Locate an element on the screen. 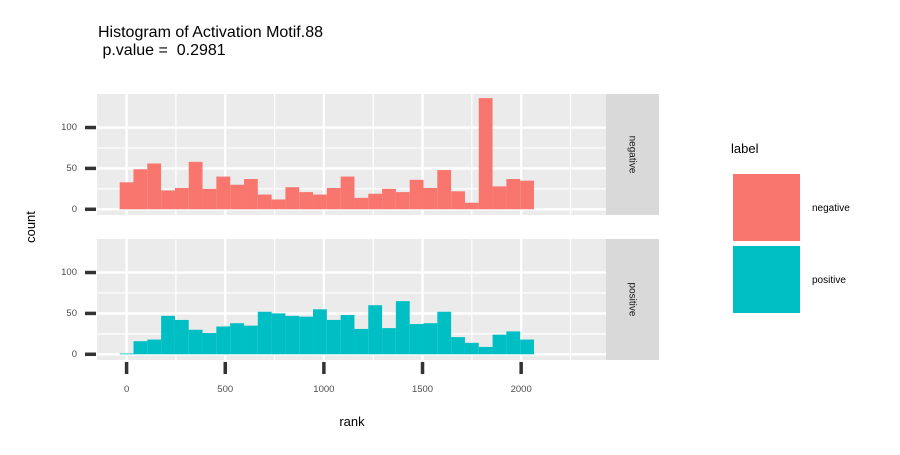  legend-key-positive is located at coordinates (766, 279).